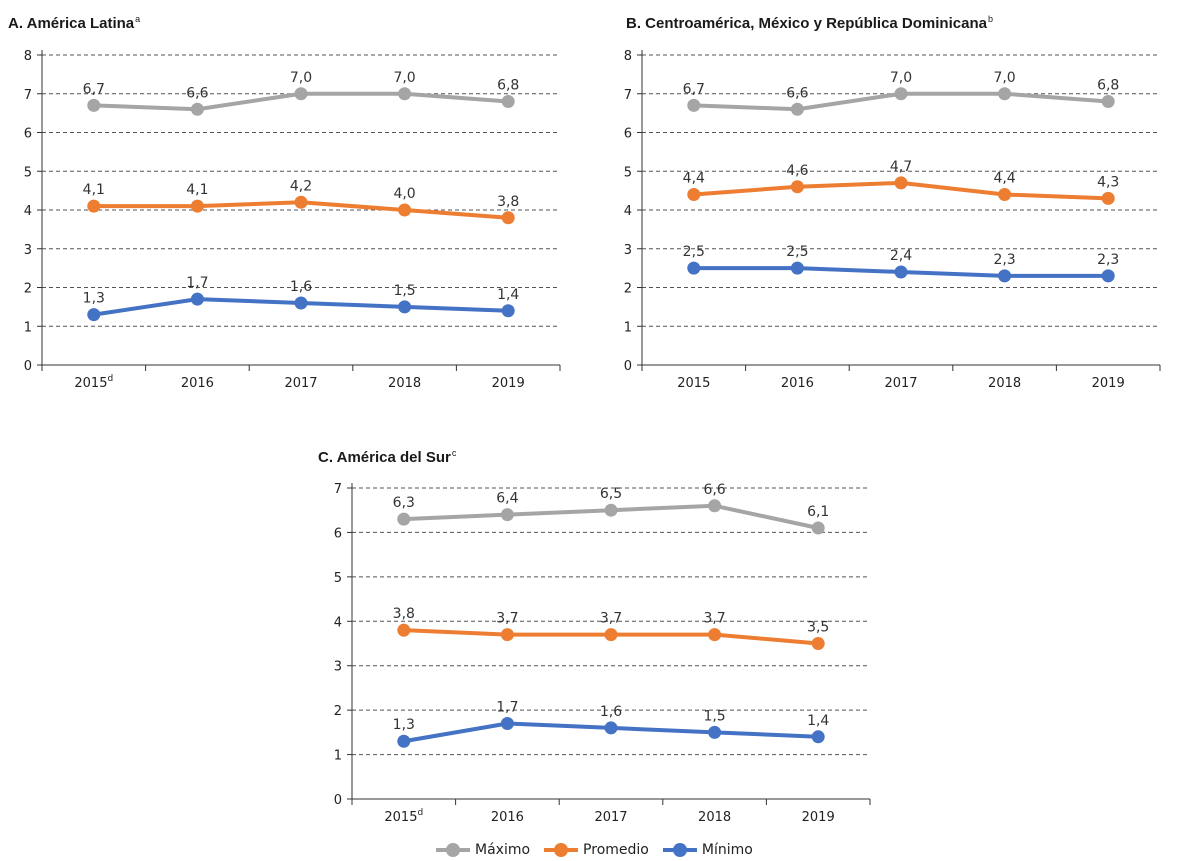  Describe the element at coordinates (714, 716) in the screenshot. I see `data-label-min: 1,5` at that location.